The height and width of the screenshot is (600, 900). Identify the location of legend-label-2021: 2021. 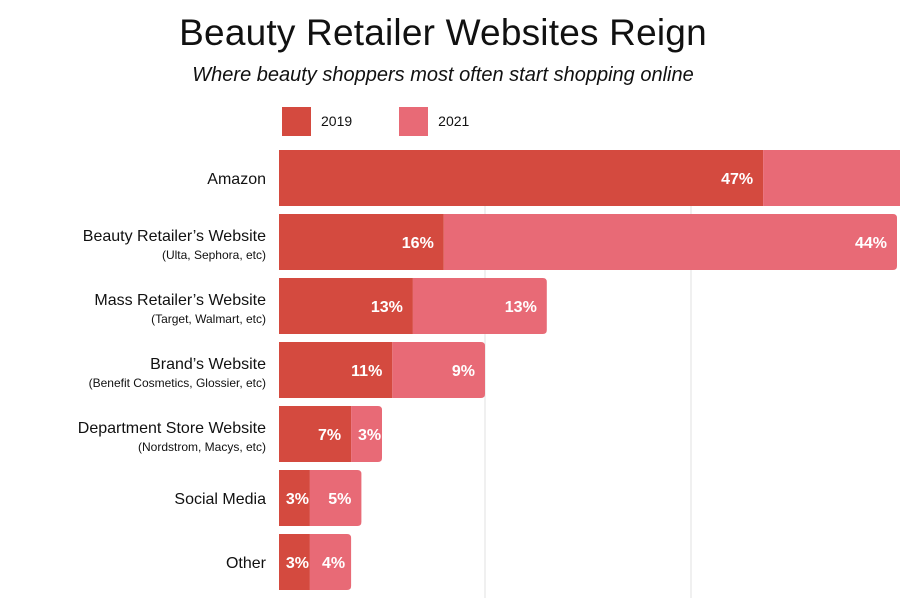
(454, 121).